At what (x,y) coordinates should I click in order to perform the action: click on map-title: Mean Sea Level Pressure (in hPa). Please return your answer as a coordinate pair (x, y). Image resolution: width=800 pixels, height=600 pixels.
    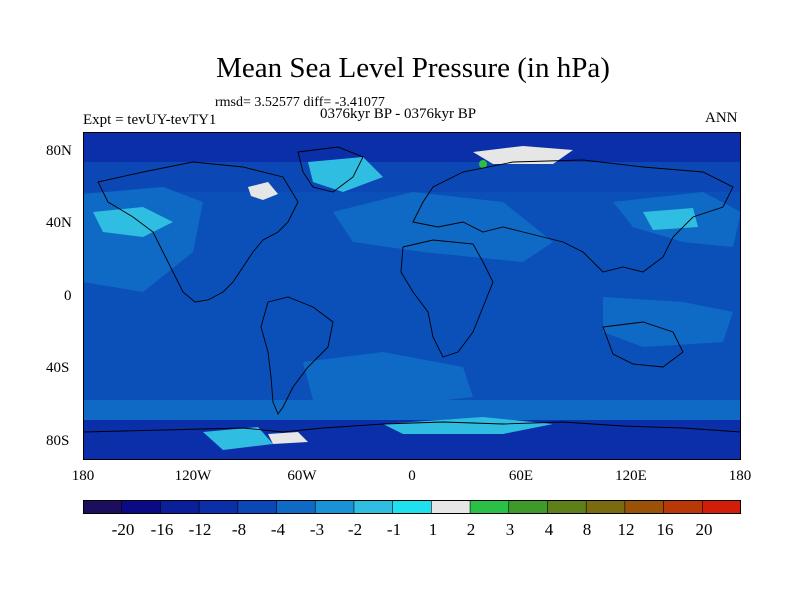
    Looking at the image, I should click on (413, 68).